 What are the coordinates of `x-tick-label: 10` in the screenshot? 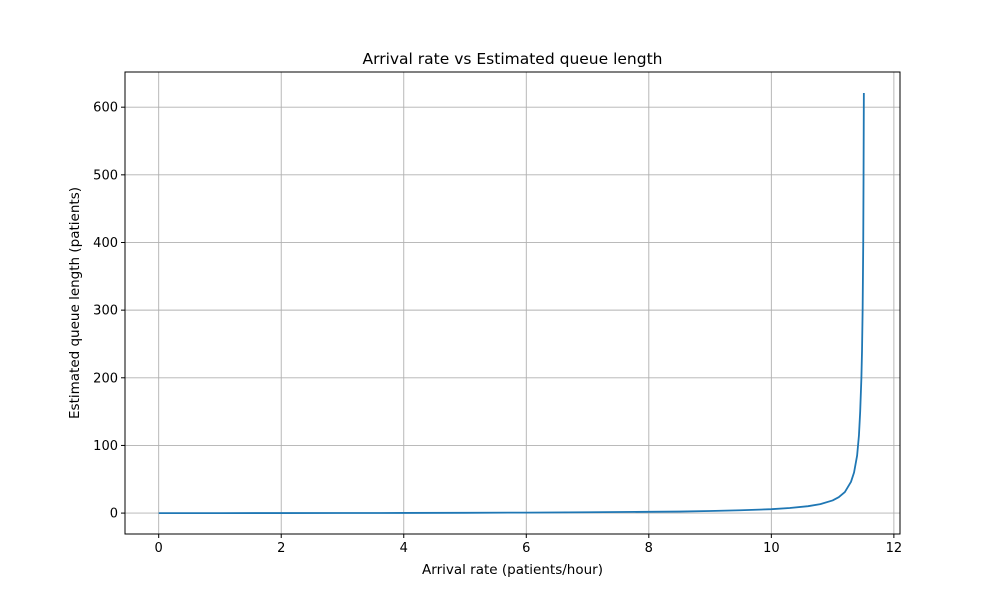 It's located at (771, 548).